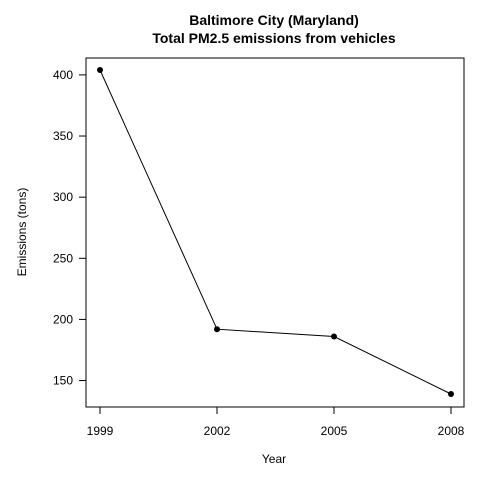  I want to click on x-axis-label: Year, so click(274, 459).